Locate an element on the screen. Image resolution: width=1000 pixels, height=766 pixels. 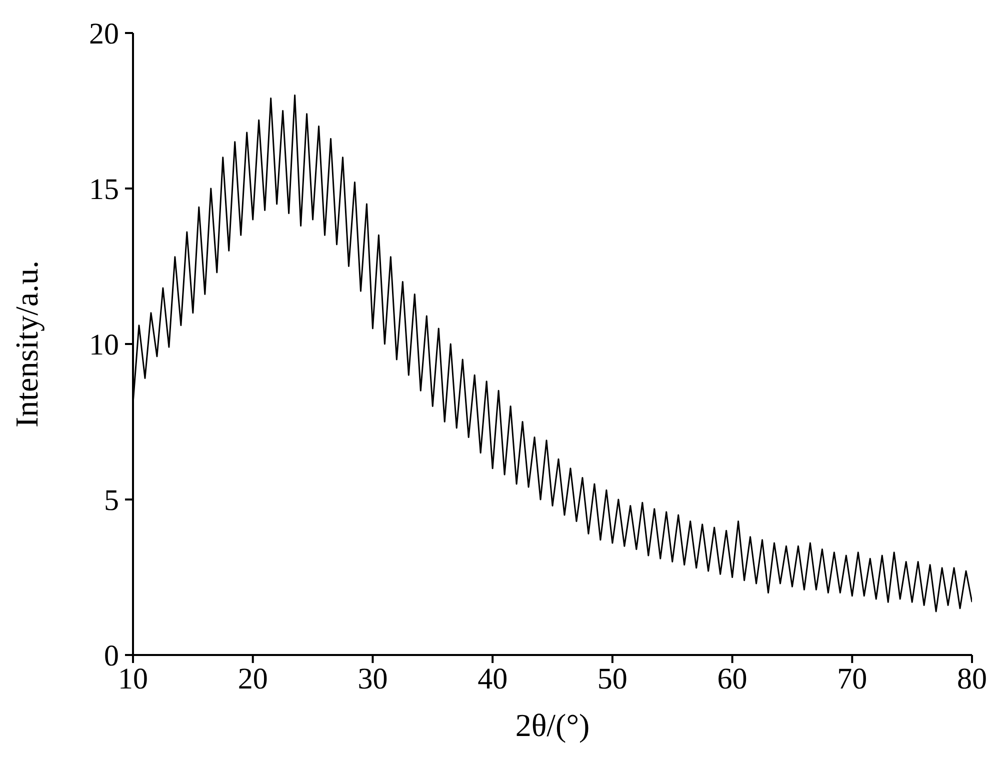
x-axis-title: 2θ/(°) is located at coordinates (552, 725).